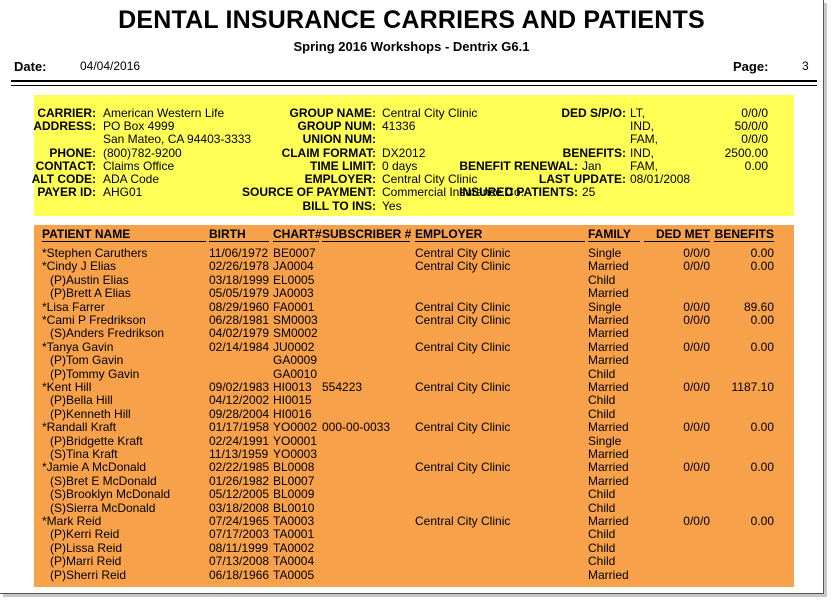 Image resolution: width=831 pixels, height=600 pixels. What do you see at coordinates (66, 113) in the screenshot?
I see `carrier-label: CARRIER:` at bounding box center [66, 113].